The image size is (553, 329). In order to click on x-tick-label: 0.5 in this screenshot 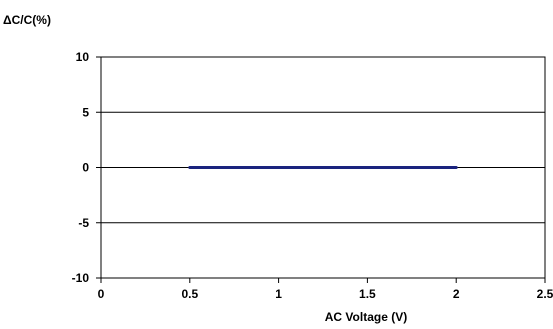, I will do `click(189, 294)`.